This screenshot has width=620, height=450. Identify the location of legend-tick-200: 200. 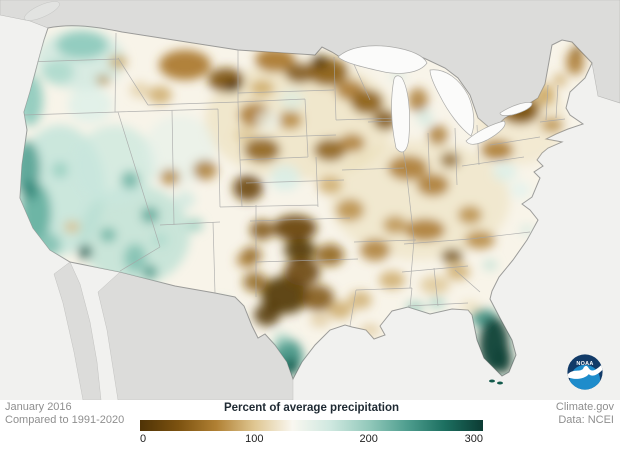
(368, 439).